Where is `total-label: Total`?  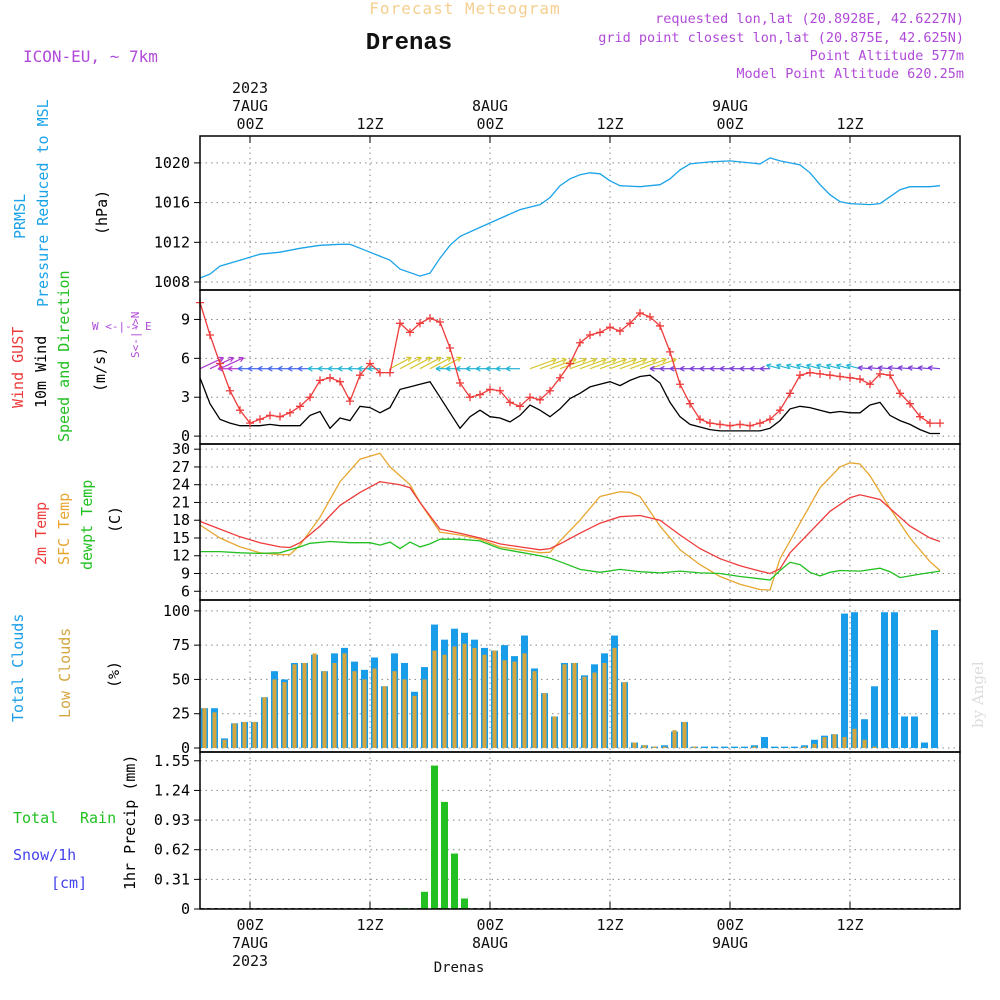 total-label: Total is located at coordinates (35, 818).